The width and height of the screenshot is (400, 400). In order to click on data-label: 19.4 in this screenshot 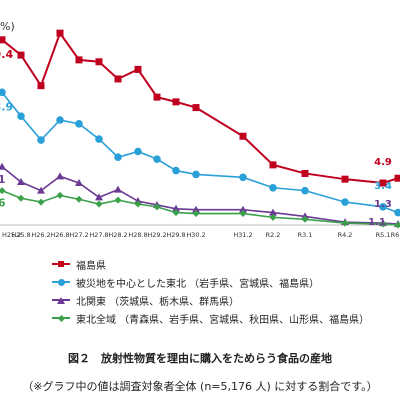, I will do `click(6, 54)`.